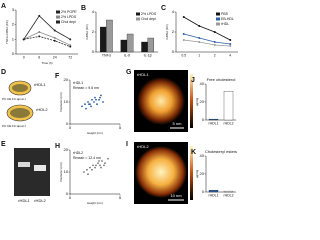 Image resolution: width=320 pixels, height=240 pixels. I want to click on y-tick-label: 10, so click(66, 101).